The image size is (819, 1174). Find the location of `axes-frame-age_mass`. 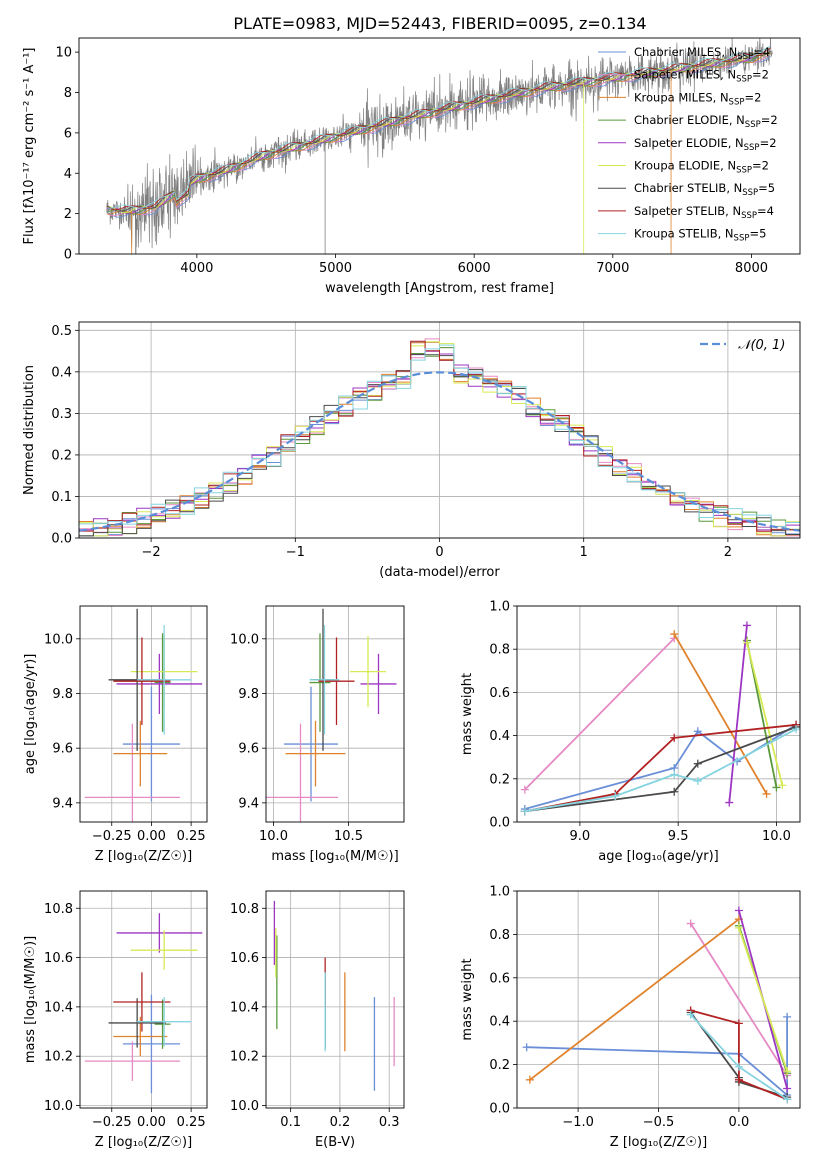

axes-frame-age_mass is located at coordinates (335, 714).